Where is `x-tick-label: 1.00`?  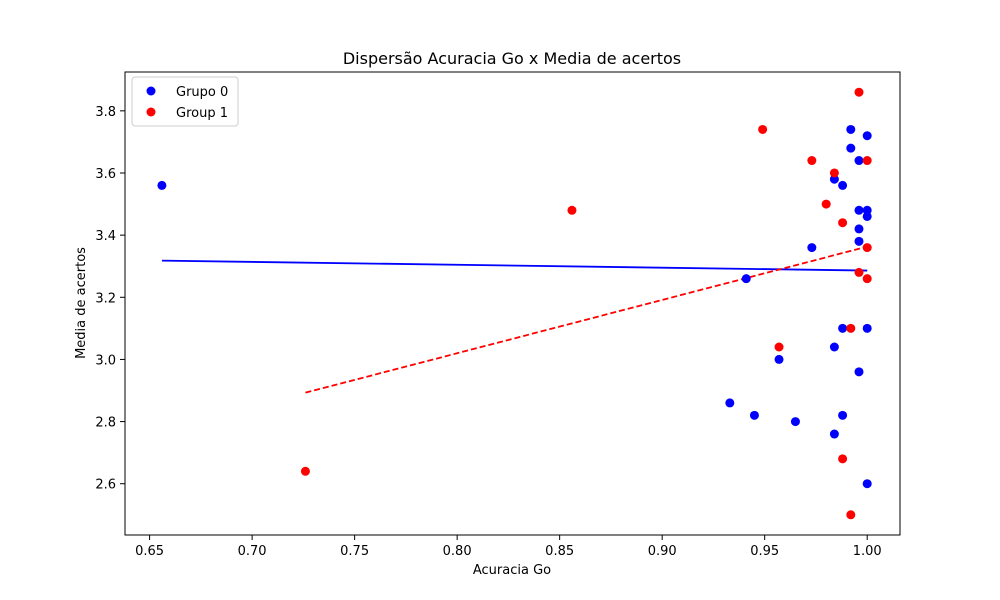
x-tick-label: 1.00 is located at coordinates (867, 551).